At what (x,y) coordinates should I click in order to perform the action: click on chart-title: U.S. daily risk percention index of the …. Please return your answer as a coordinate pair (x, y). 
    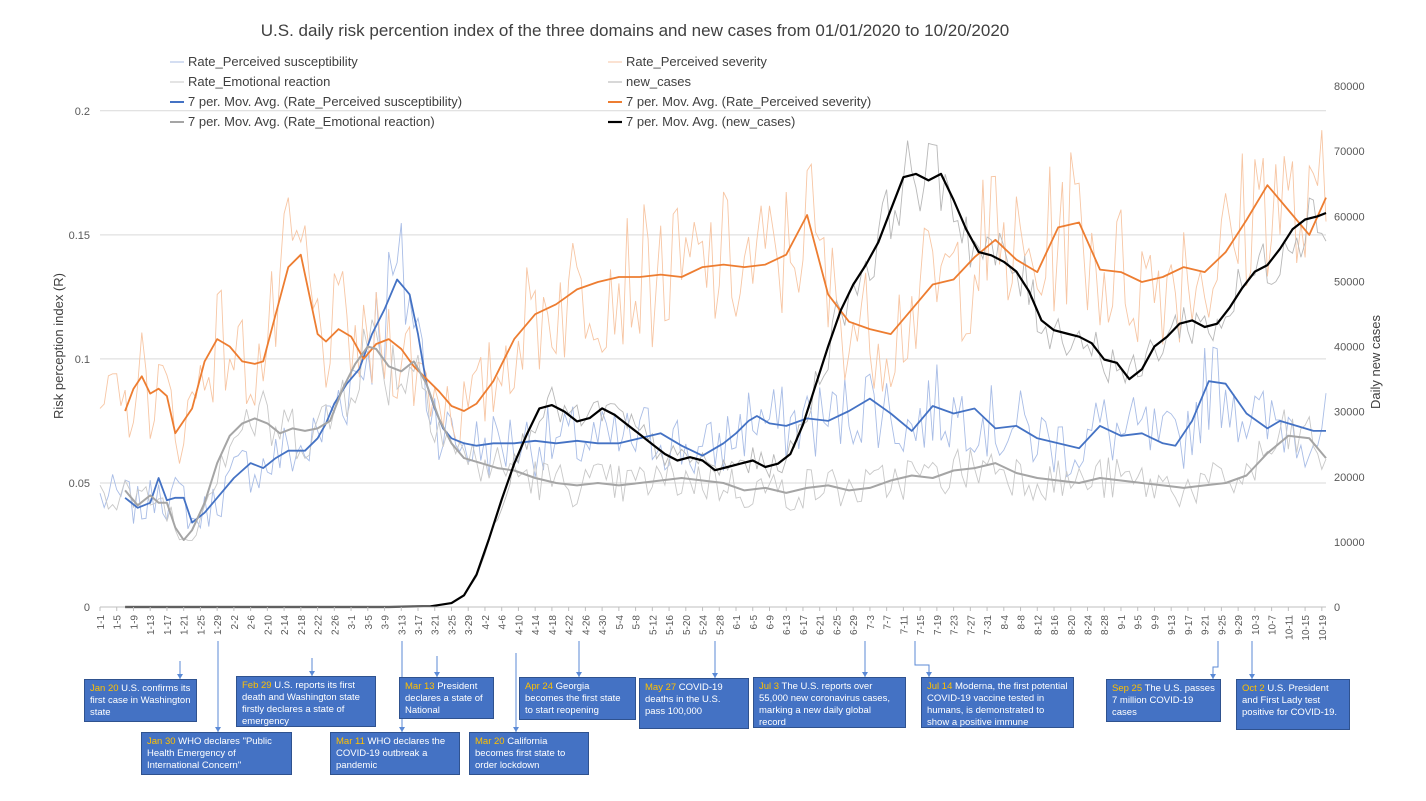
    Looking at the image, I should click on (635, 30).